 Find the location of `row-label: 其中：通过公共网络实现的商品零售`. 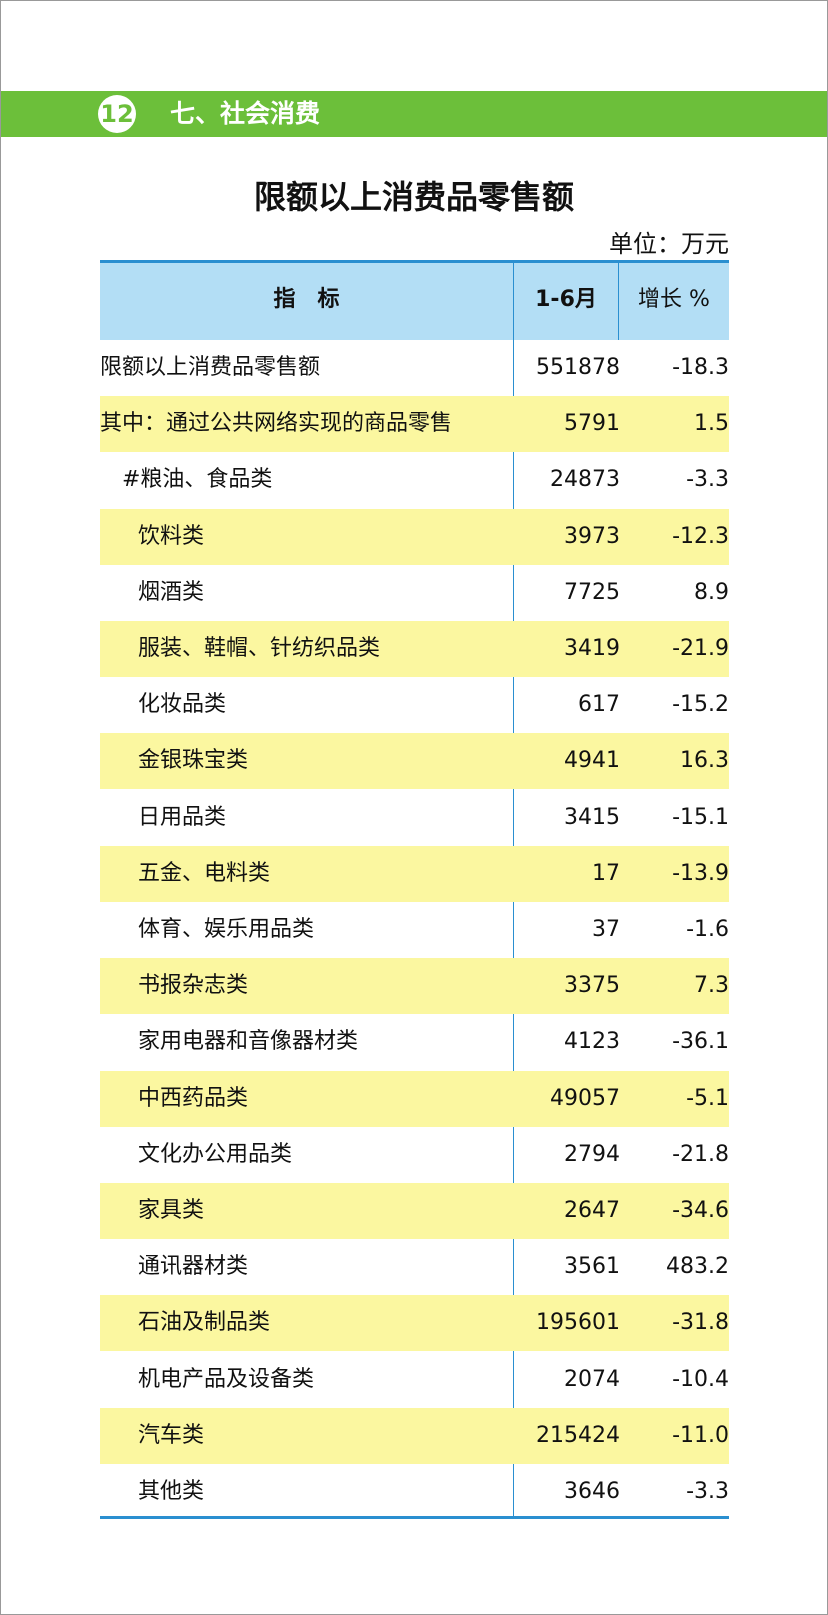

row-label: 其中：通过公共网络实现的商品零售 is located at coordinates (276, 424).